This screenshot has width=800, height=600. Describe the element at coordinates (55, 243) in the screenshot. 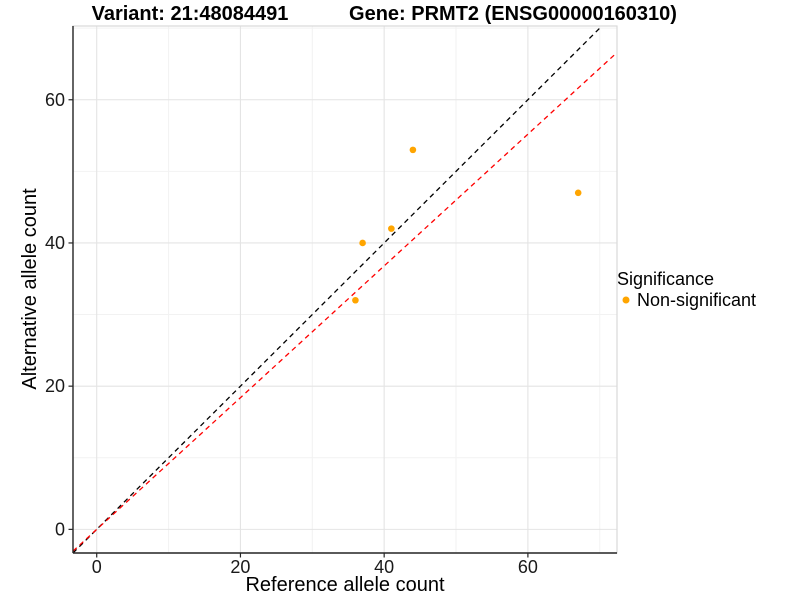

I see `y-tick-label: 40` at that location.